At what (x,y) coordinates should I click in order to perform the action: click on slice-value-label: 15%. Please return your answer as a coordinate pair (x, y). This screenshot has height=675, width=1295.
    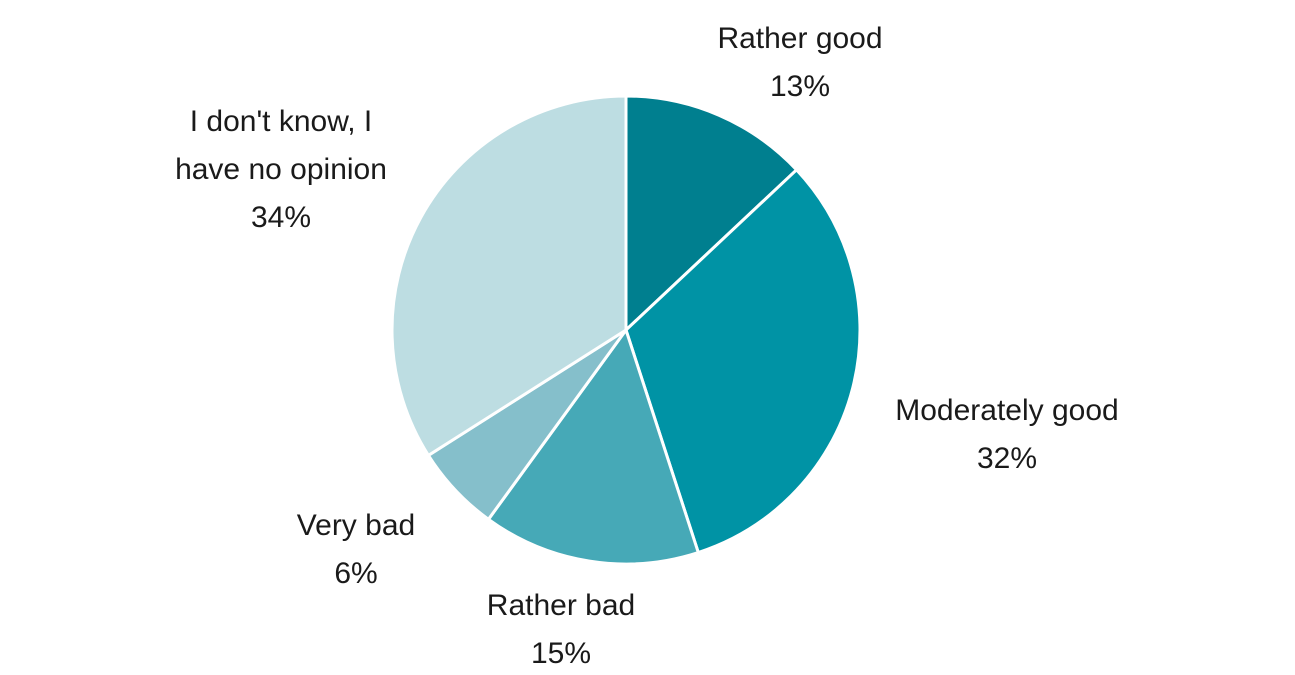
    Looking at the image, I should click on (561, 653).